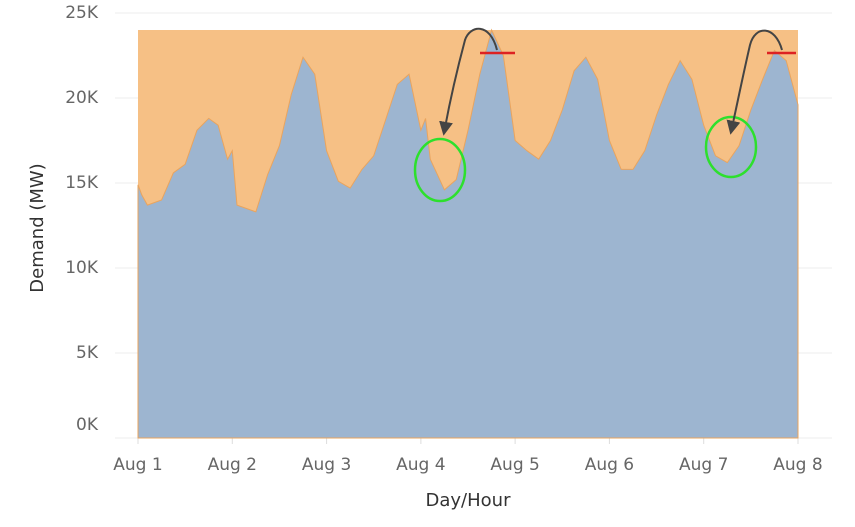 The height and width of the screenshot is (527, 855). Describe the element at coordinates (82, 13) in the screenshot. I see `y-tick-label: 25K` at that location.